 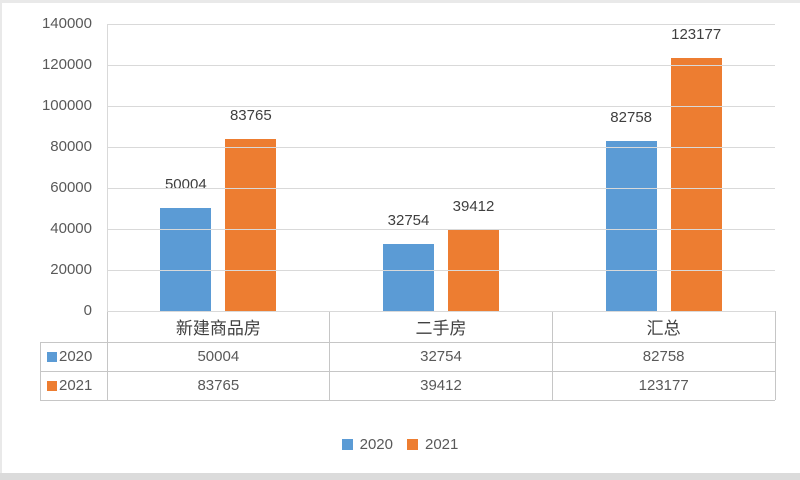 What do you see at coordinates (663, 356) in the screenshot?
I see `table-value-cell: 82758` at bounding box center [663, 356].